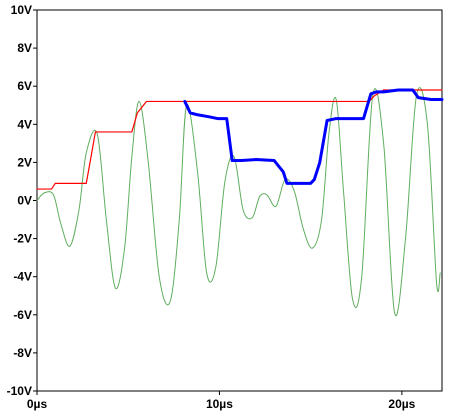 The image size is (455, 416). What do you see at coordinates (22, 315) in the screenshot?
I see `y-tick-label: -6V` at bounding box center [22, 315].